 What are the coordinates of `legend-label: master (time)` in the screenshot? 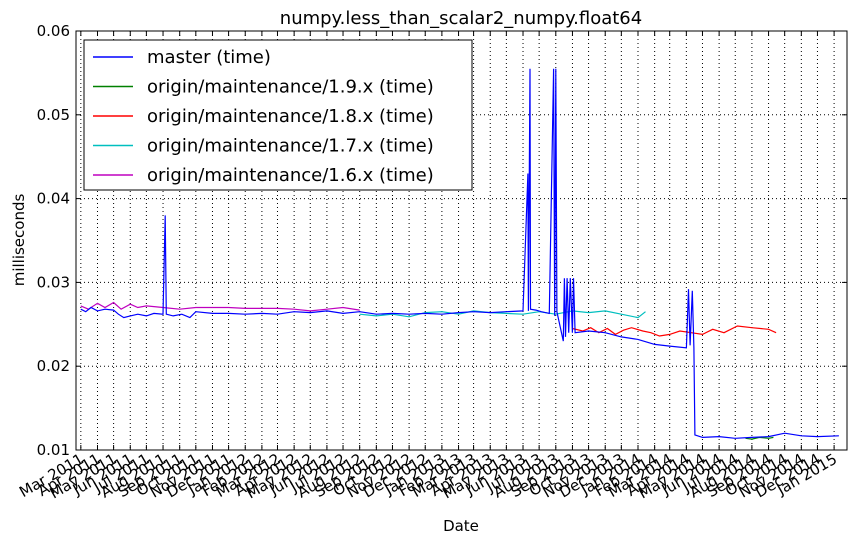 It's located at (209, 57).